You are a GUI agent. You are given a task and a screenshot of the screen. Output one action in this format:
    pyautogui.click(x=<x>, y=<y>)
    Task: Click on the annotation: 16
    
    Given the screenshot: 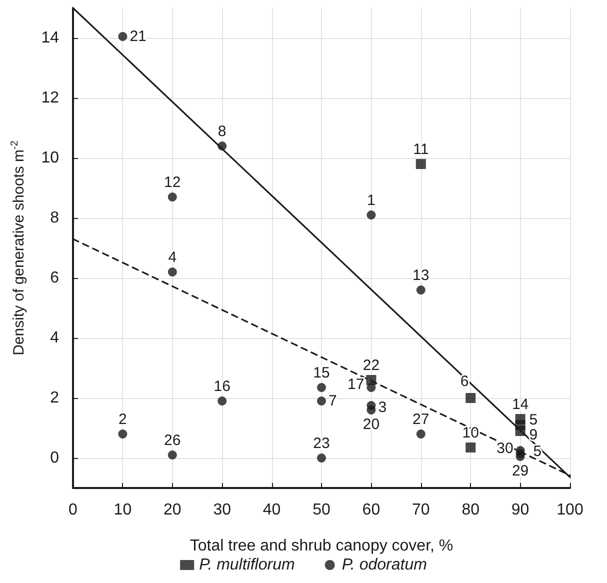 What is the action you would take?
    pyautogui.click(x=222, y=386)
    